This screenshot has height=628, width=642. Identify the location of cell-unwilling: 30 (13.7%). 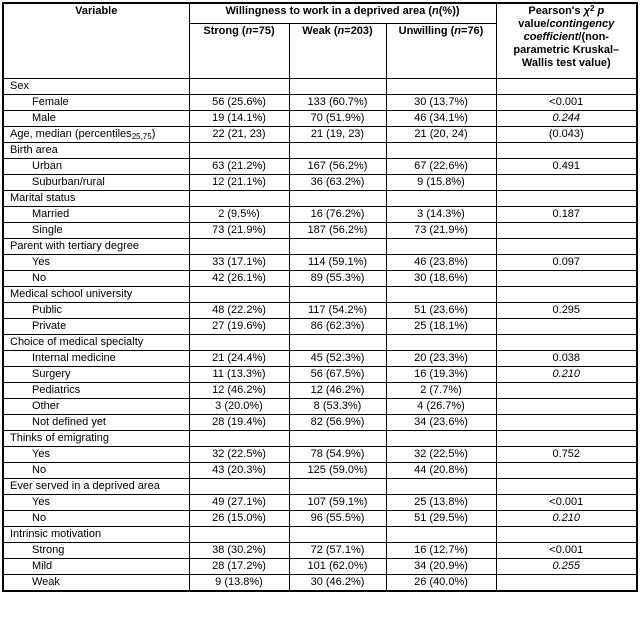
(441, 102).